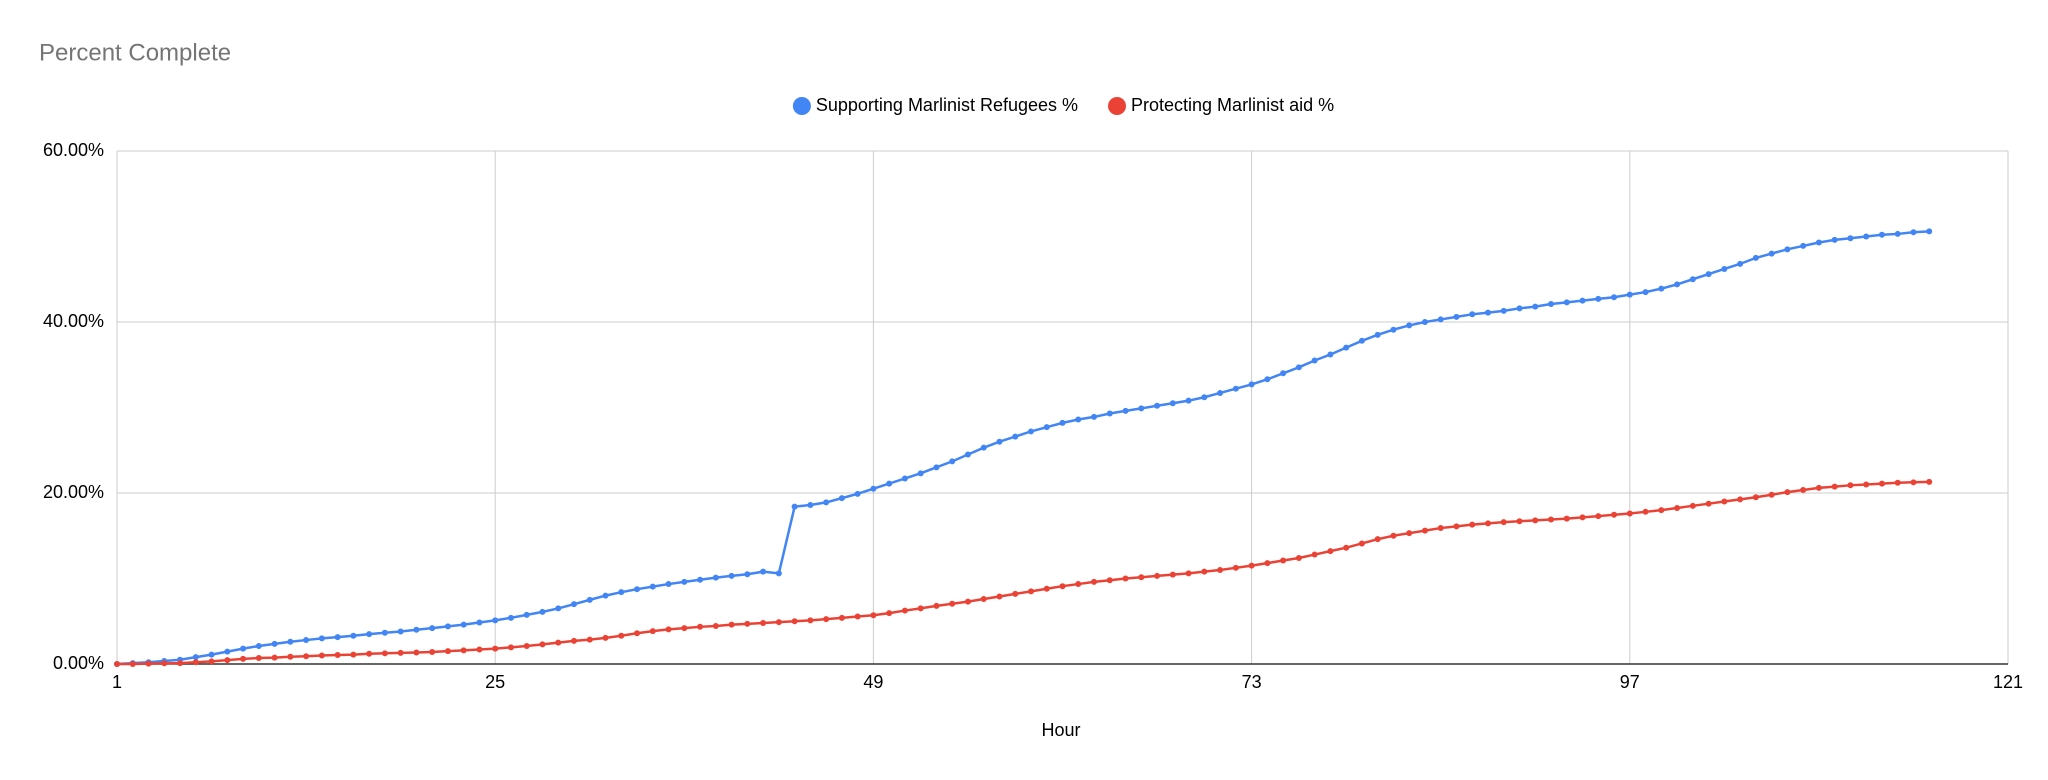 The width and height of the screenshot is (2048, 780). I want to click on chart-title: Percent Complete, so click(135, 52).